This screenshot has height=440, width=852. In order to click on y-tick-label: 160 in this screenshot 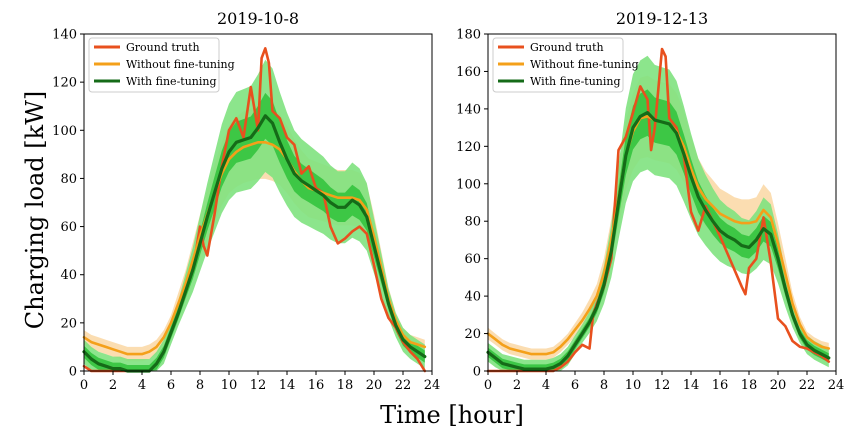, I will do `click(468, 72)`.